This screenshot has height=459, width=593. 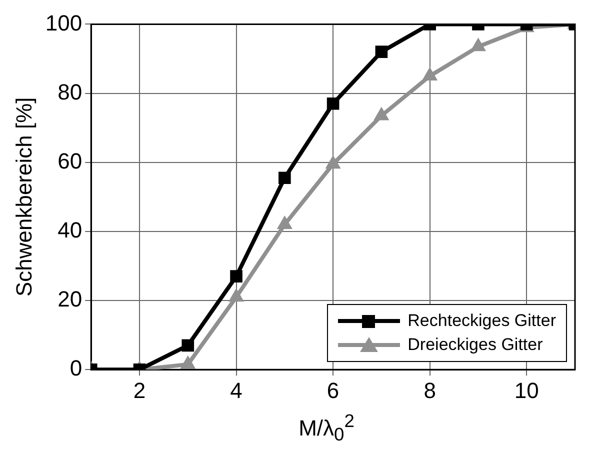 What do you see at coordinates (76, 368) in the screenshot?
I see `y-tick-label: 0` at bounding box center [76, 368].